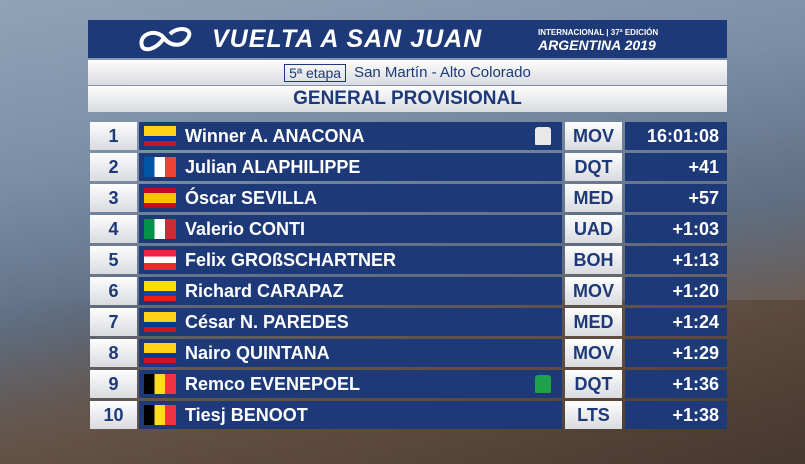  Describe the element at coordinates (593, 260) in the screenshot. I see `team: BOH` at that location.